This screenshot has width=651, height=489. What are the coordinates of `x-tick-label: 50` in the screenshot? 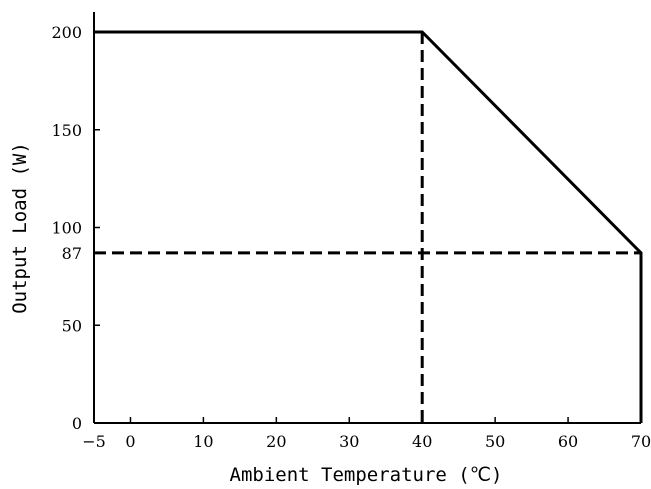 It's located at (495, 441).